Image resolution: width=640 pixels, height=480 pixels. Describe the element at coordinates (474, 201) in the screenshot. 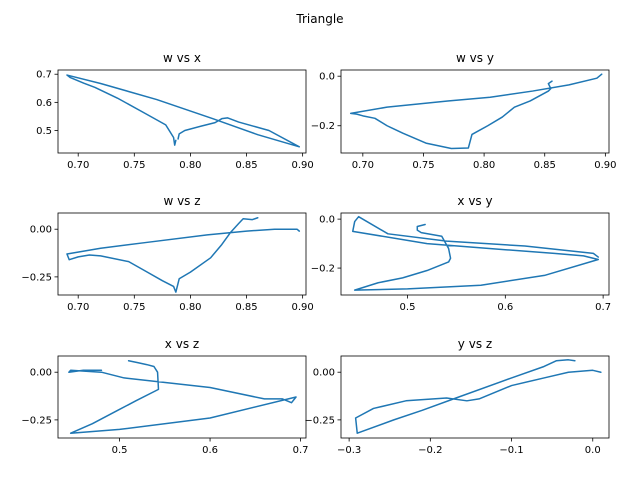

I see `subplot-title: x vs y` at that location.